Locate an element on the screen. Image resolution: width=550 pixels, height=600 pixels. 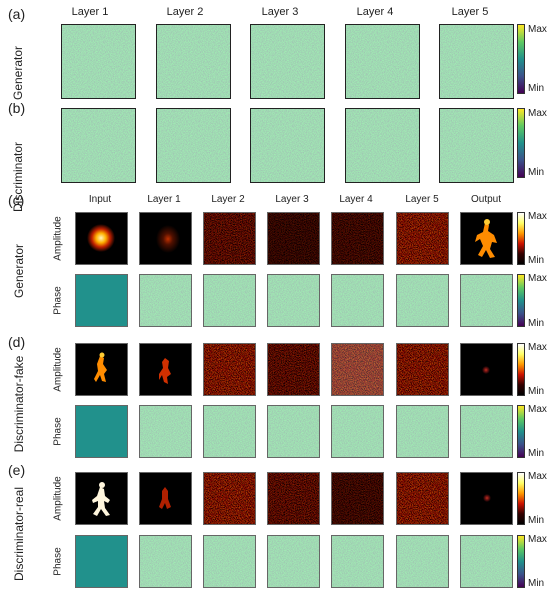
bottom-col-header-layer-1: Layer 1 is located at coordinates (164, 199).